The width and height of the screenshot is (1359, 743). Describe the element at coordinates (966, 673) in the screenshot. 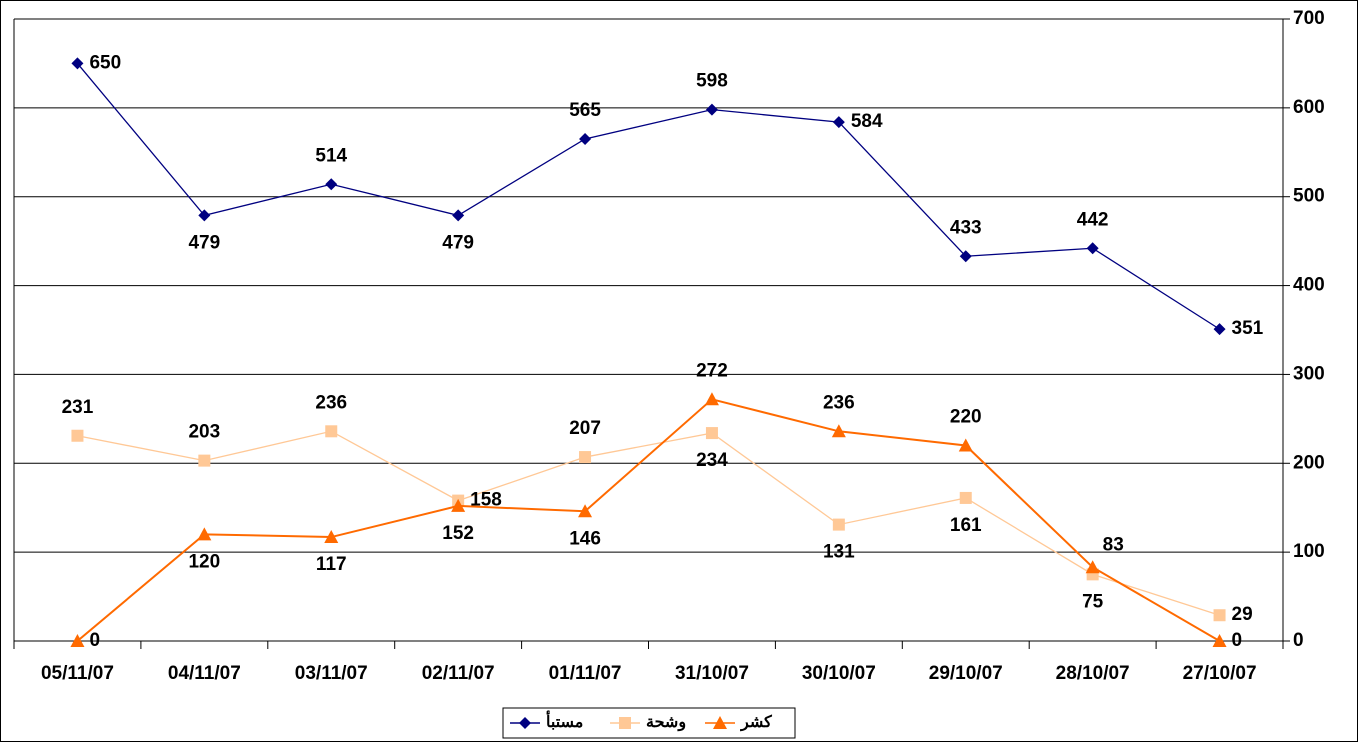

I see `x-tick-label: 29/10/07` at that location.